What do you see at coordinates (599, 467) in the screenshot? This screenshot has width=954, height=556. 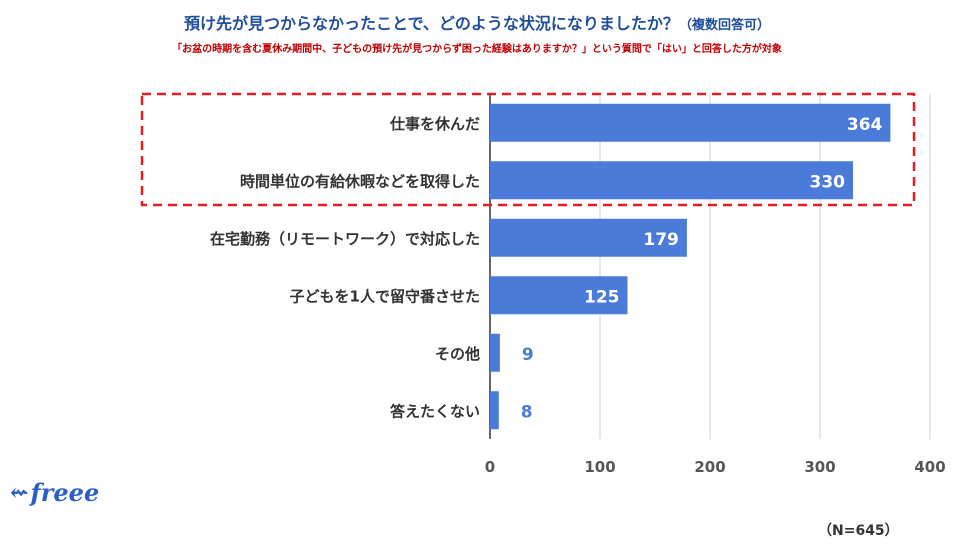 I see `x-tick-label: 100` at bounding box center [599, 467].